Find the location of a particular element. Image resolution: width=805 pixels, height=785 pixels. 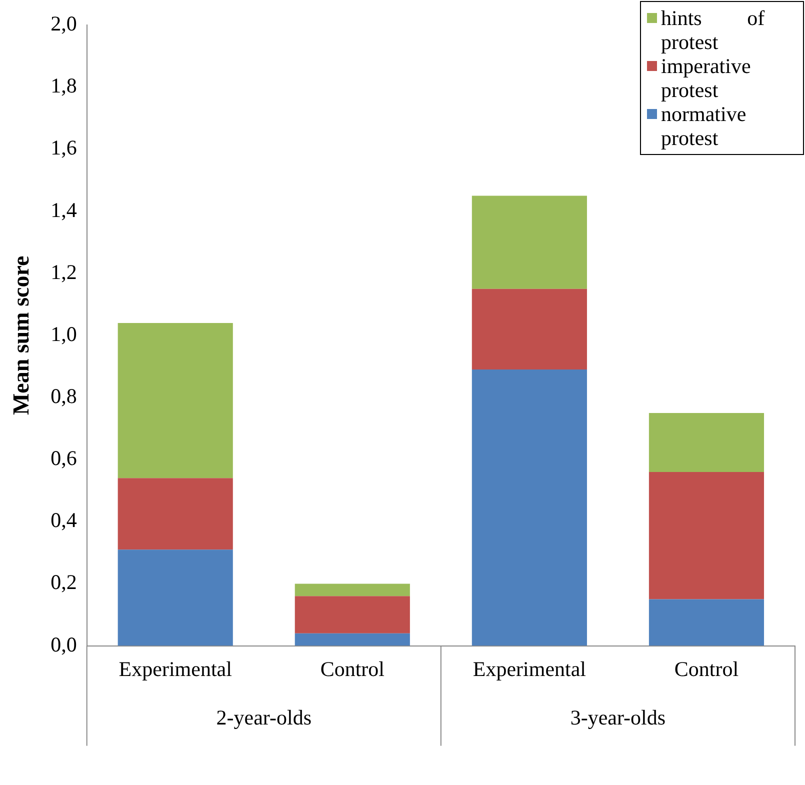

y-tick-label: 1,0 is located at coordinates (63, 334).